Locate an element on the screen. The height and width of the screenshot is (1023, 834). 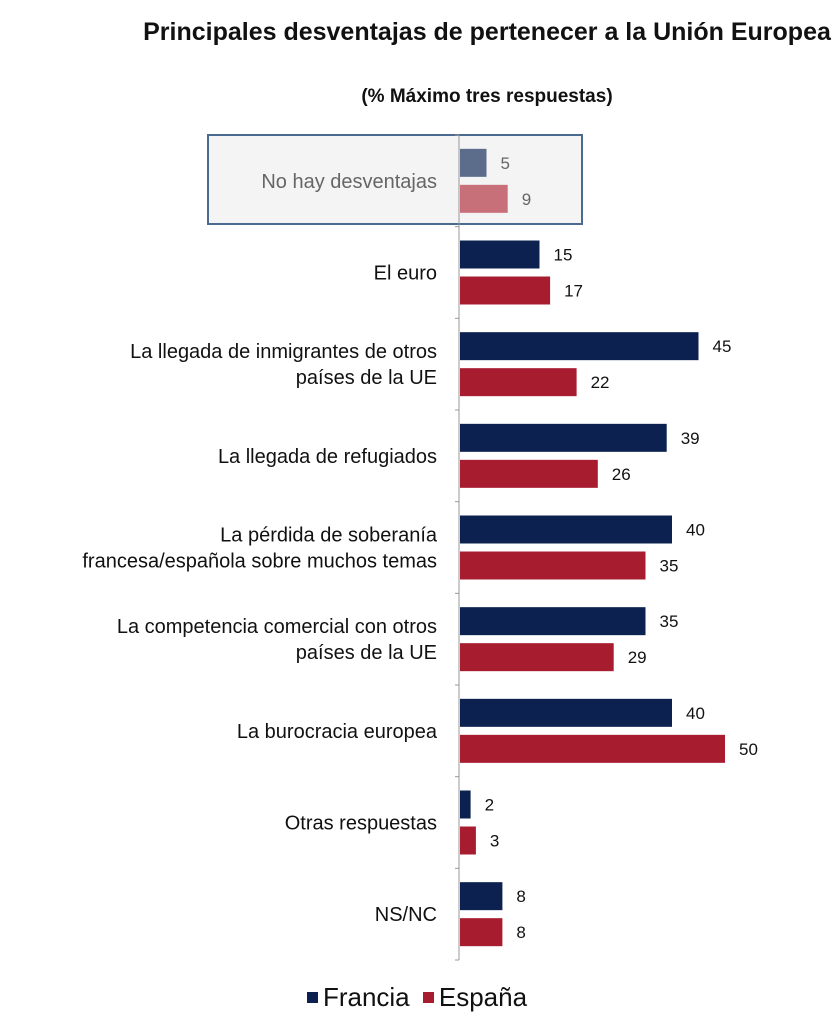
legend-swatch-espana is located at coordinates (428, 997).